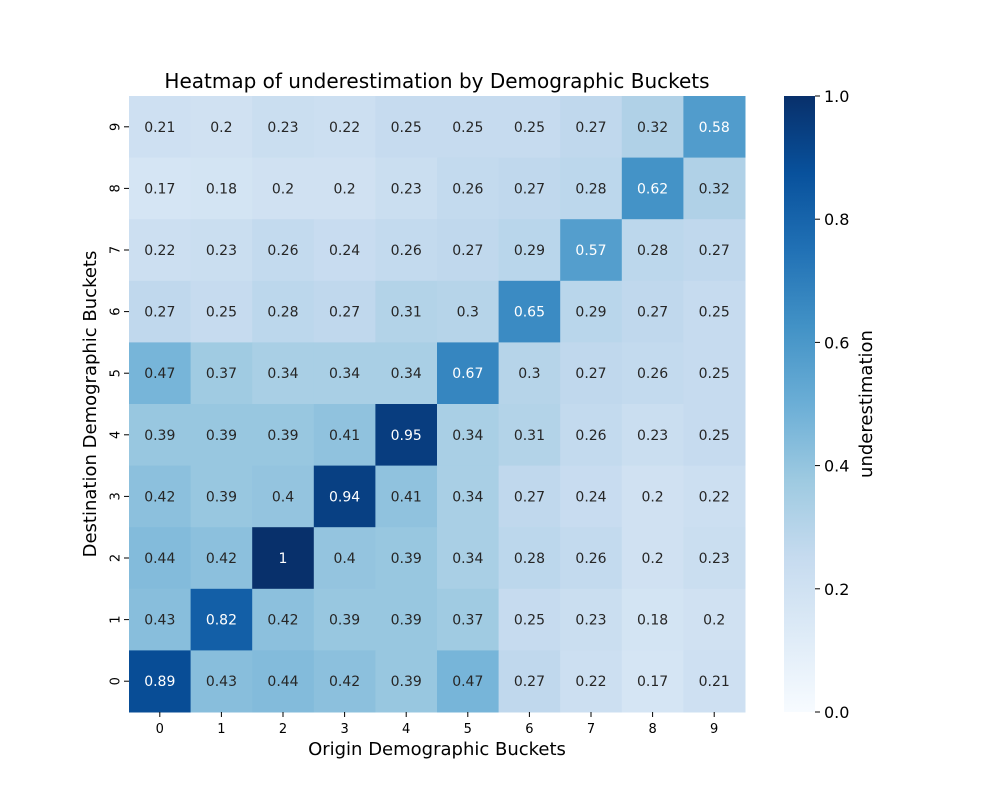 The height and width of the screenshot is (800, 1000). Describe the element at coordinates (832, 404) in the screenshot. I see `colorbar-ticks: 0.0 0.2 0.4 0.6 0.8 1.0` at that location.